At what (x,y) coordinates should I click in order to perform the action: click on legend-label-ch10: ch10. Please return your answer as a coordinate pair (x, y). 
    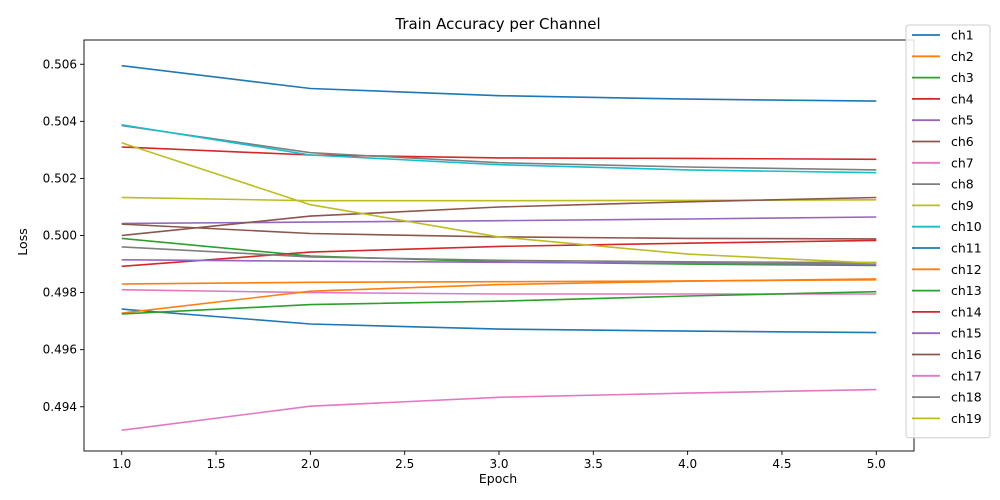
    Looking at the image, I should click on (966, 226).